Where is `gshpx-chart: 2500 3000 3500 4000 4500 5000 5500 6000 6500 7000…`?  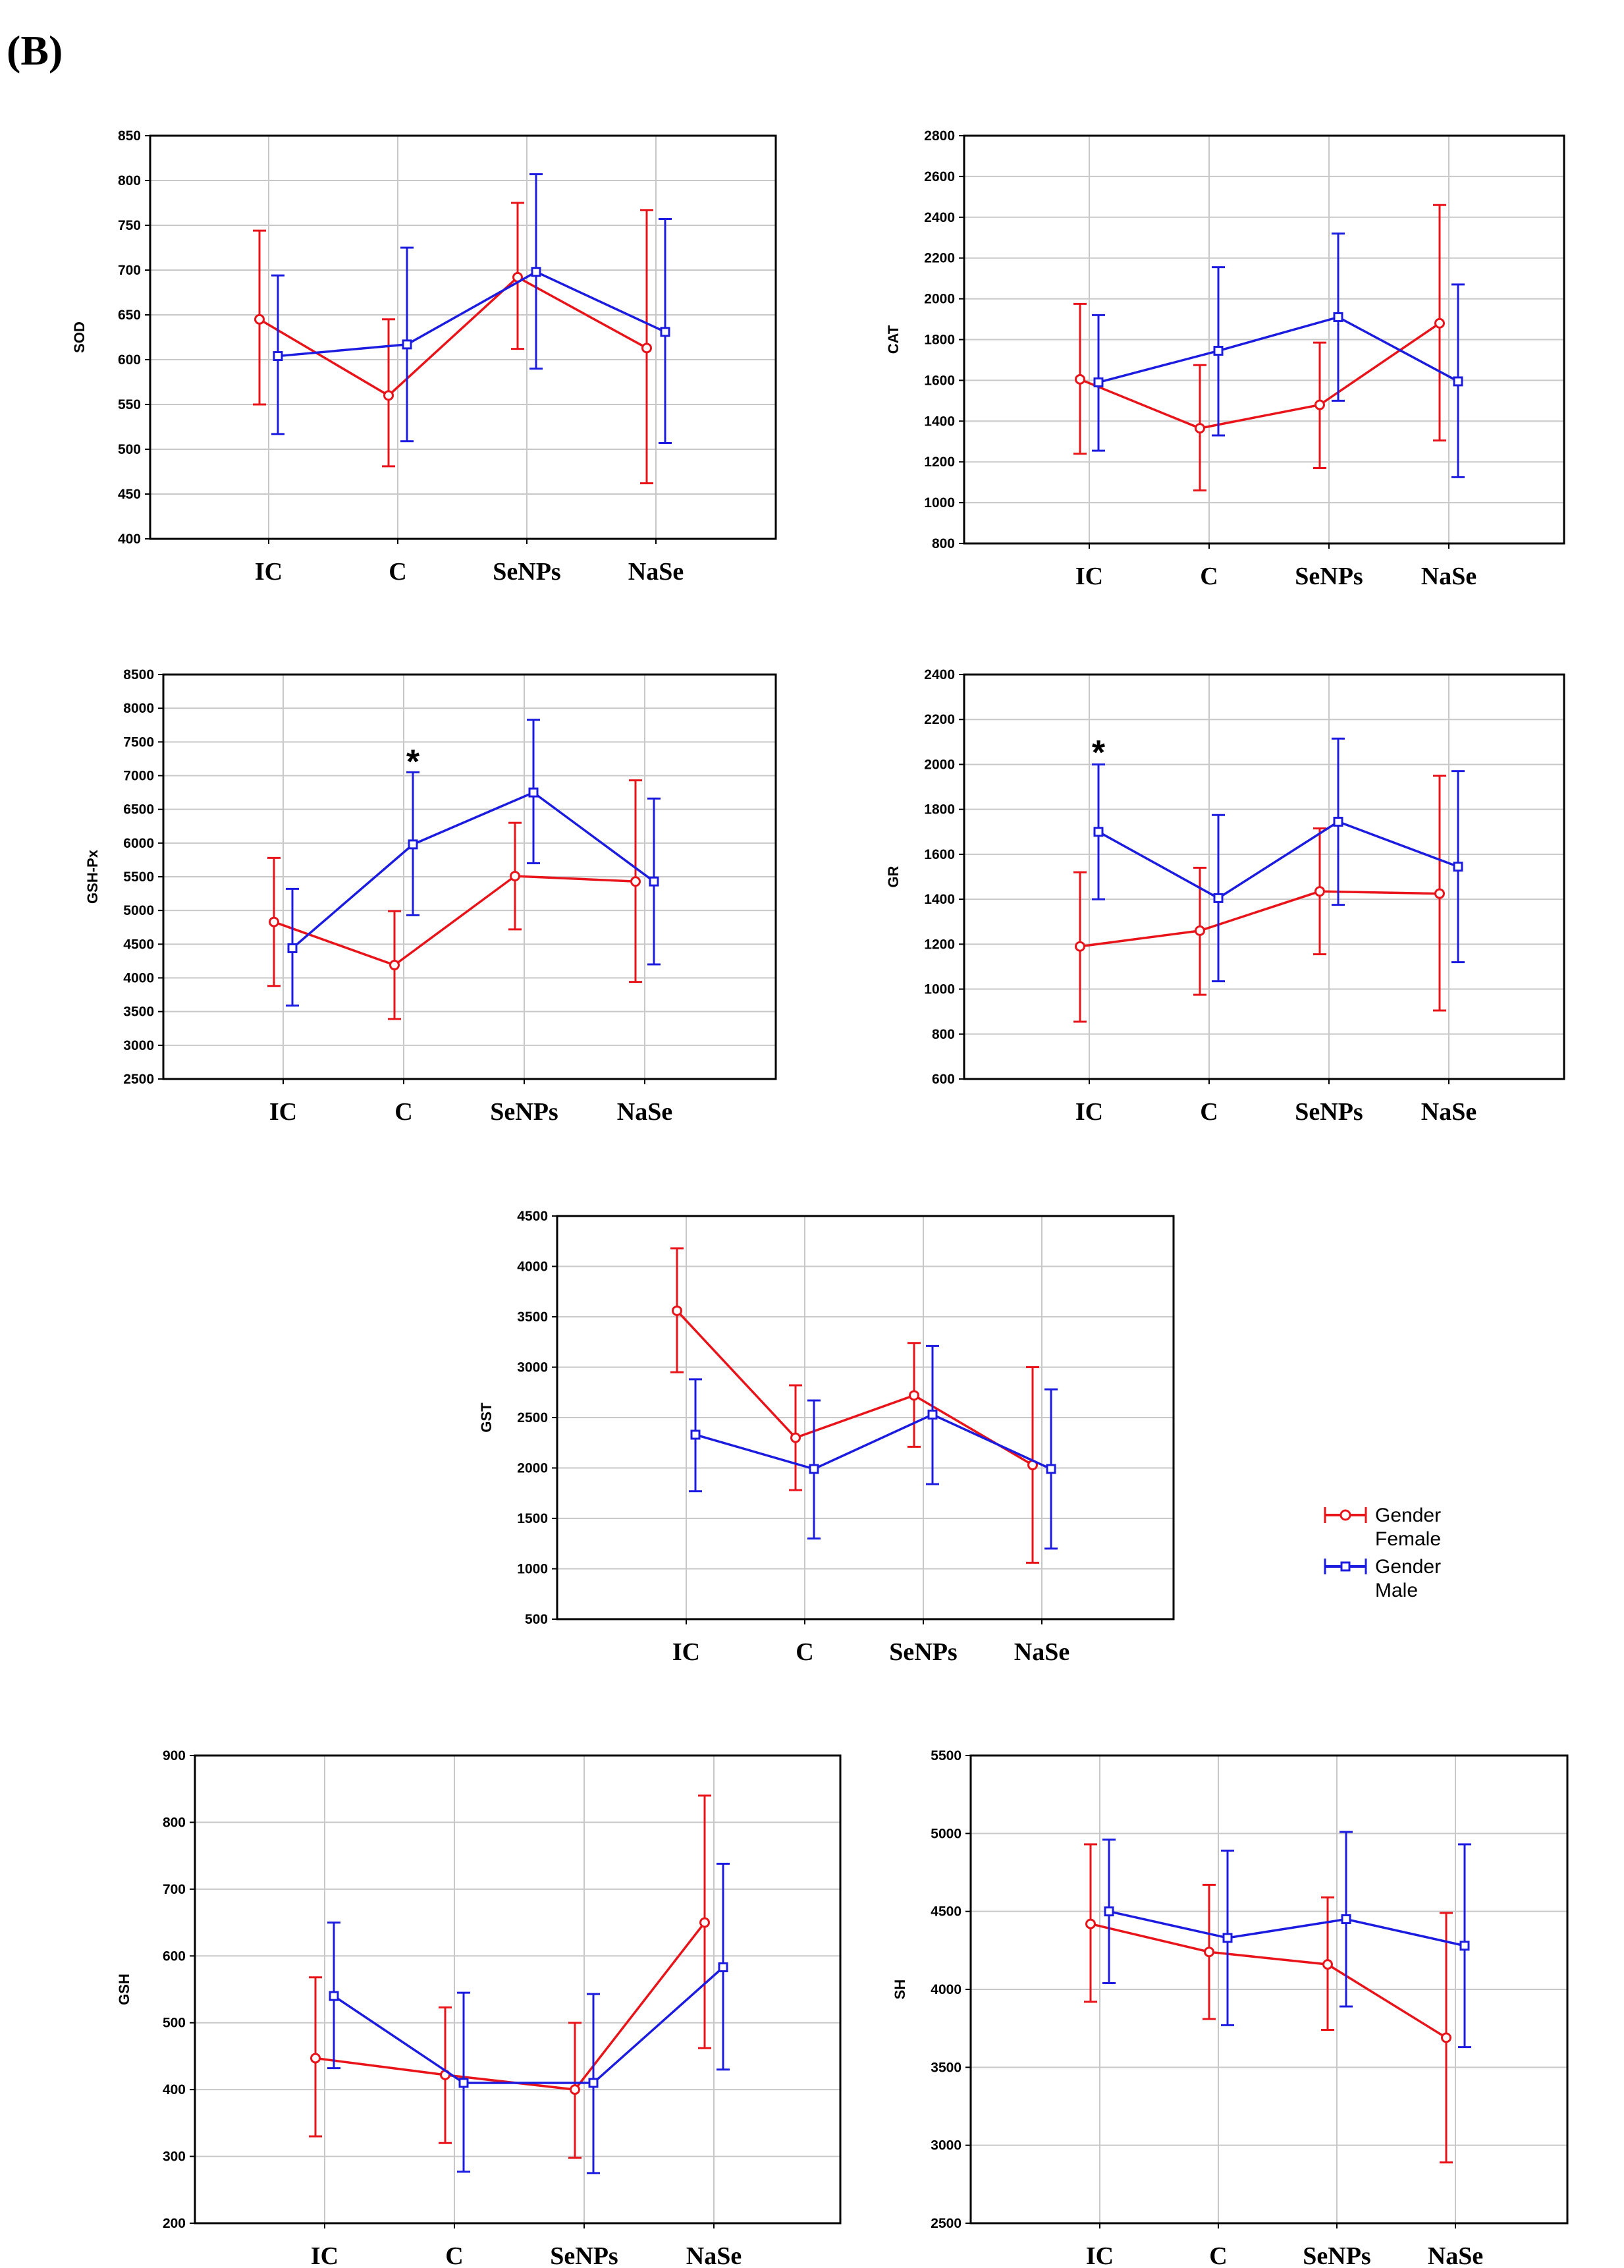
gshpx-chart: 2500 3000 3500 4000 4500 5000 5500 6000 6500 7000… is located at coordinates (430, 896).